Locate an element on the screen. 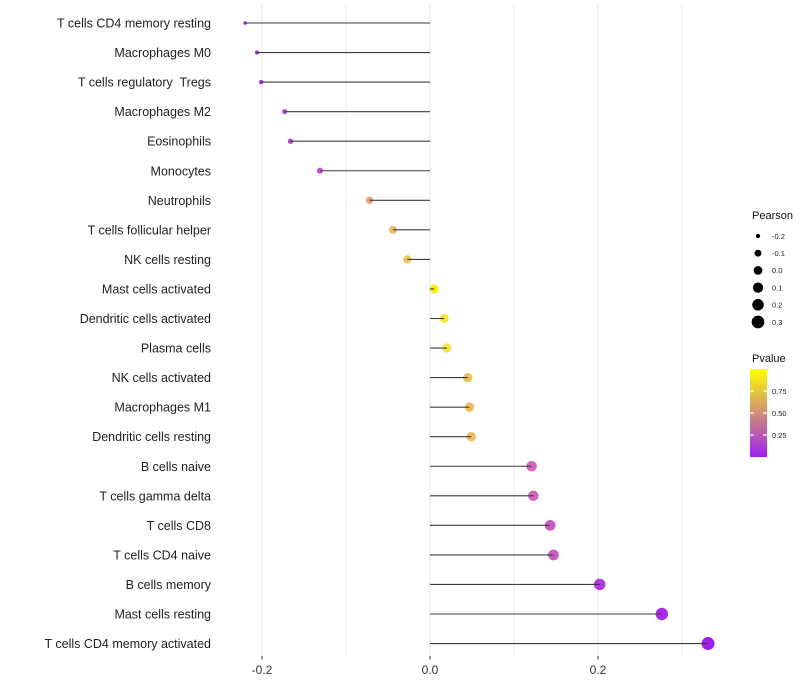 The image size is (800, 700). y-axis-label: T cells gamma delta is located at coordinates (155, 496).